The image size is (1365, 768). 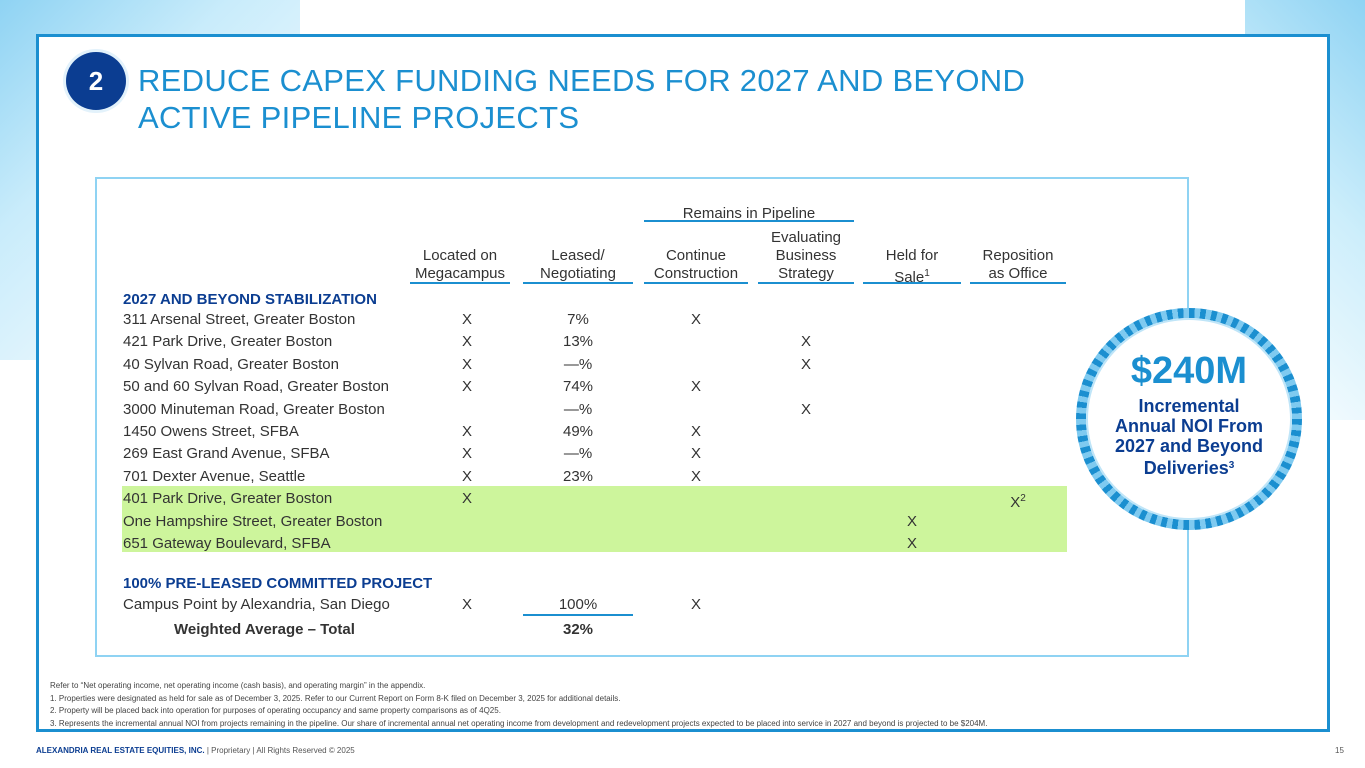 What do you see at coordinates (228, 499) in the screenshot?
I see `row-name: 401 Park Drive, Greater Boston` at bounding box center [228, 499].